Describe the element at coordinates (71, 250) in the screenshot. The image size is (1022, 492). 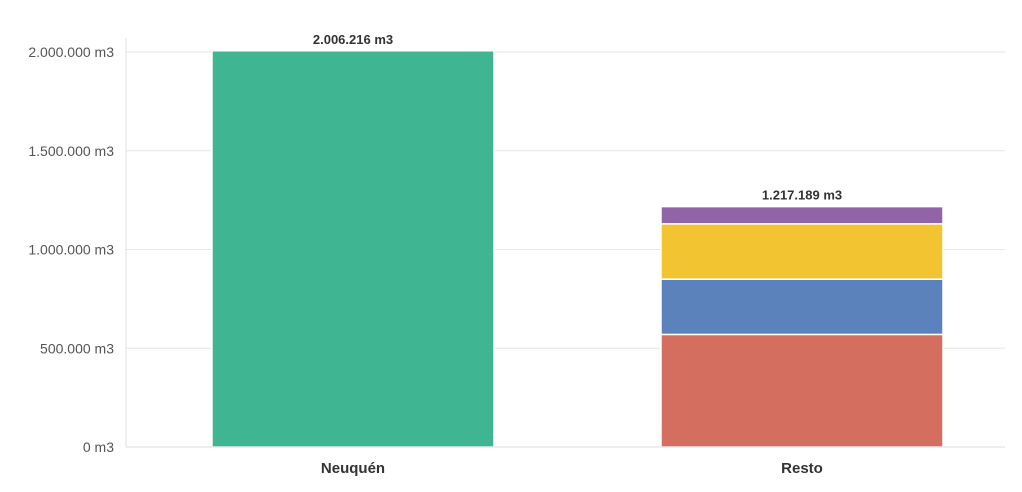
I see `y-tick-label: 1.000.000 m3` at that location.